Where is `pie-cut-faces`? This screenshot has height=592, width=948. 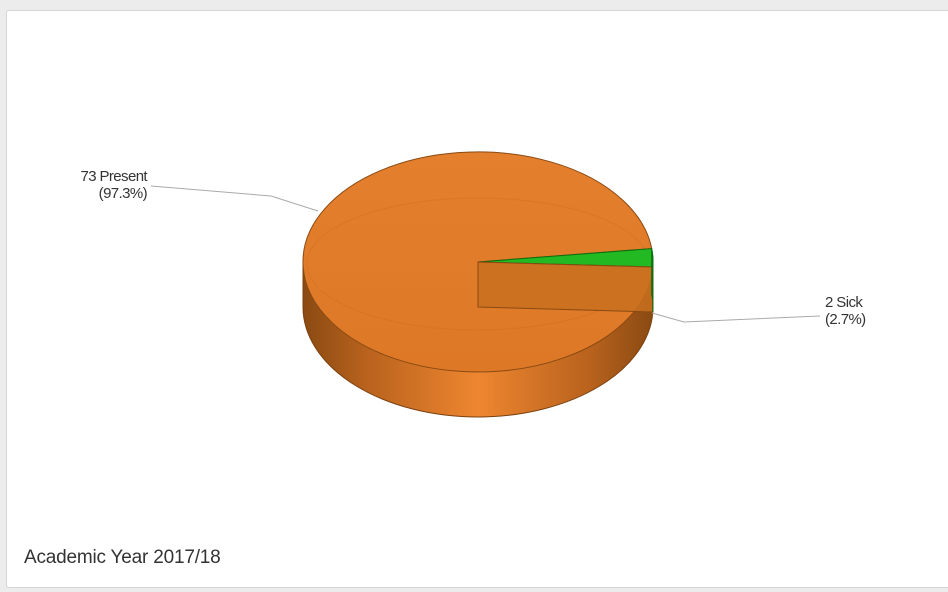
pie-cut-faces is located at coordinates (565, 280).